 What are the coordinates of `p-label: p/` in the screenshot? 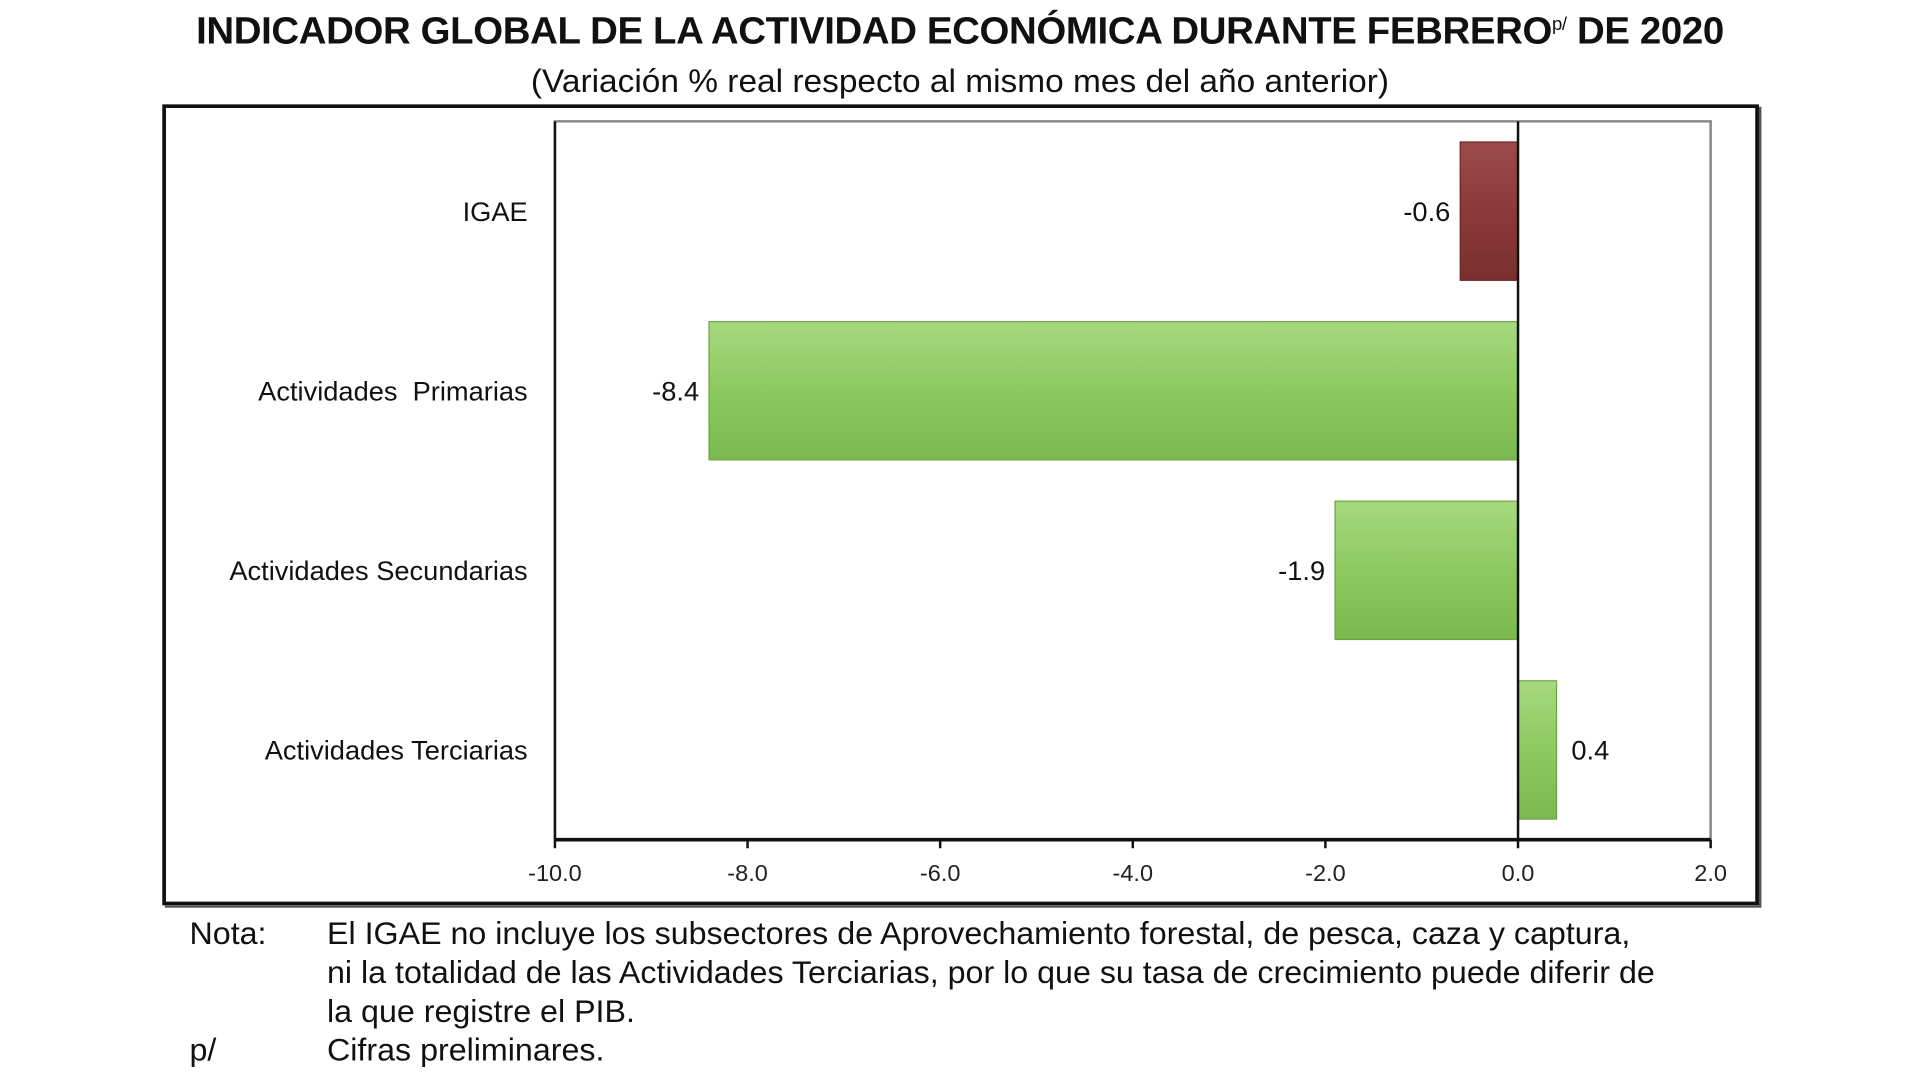 It's located at (203, 1049).